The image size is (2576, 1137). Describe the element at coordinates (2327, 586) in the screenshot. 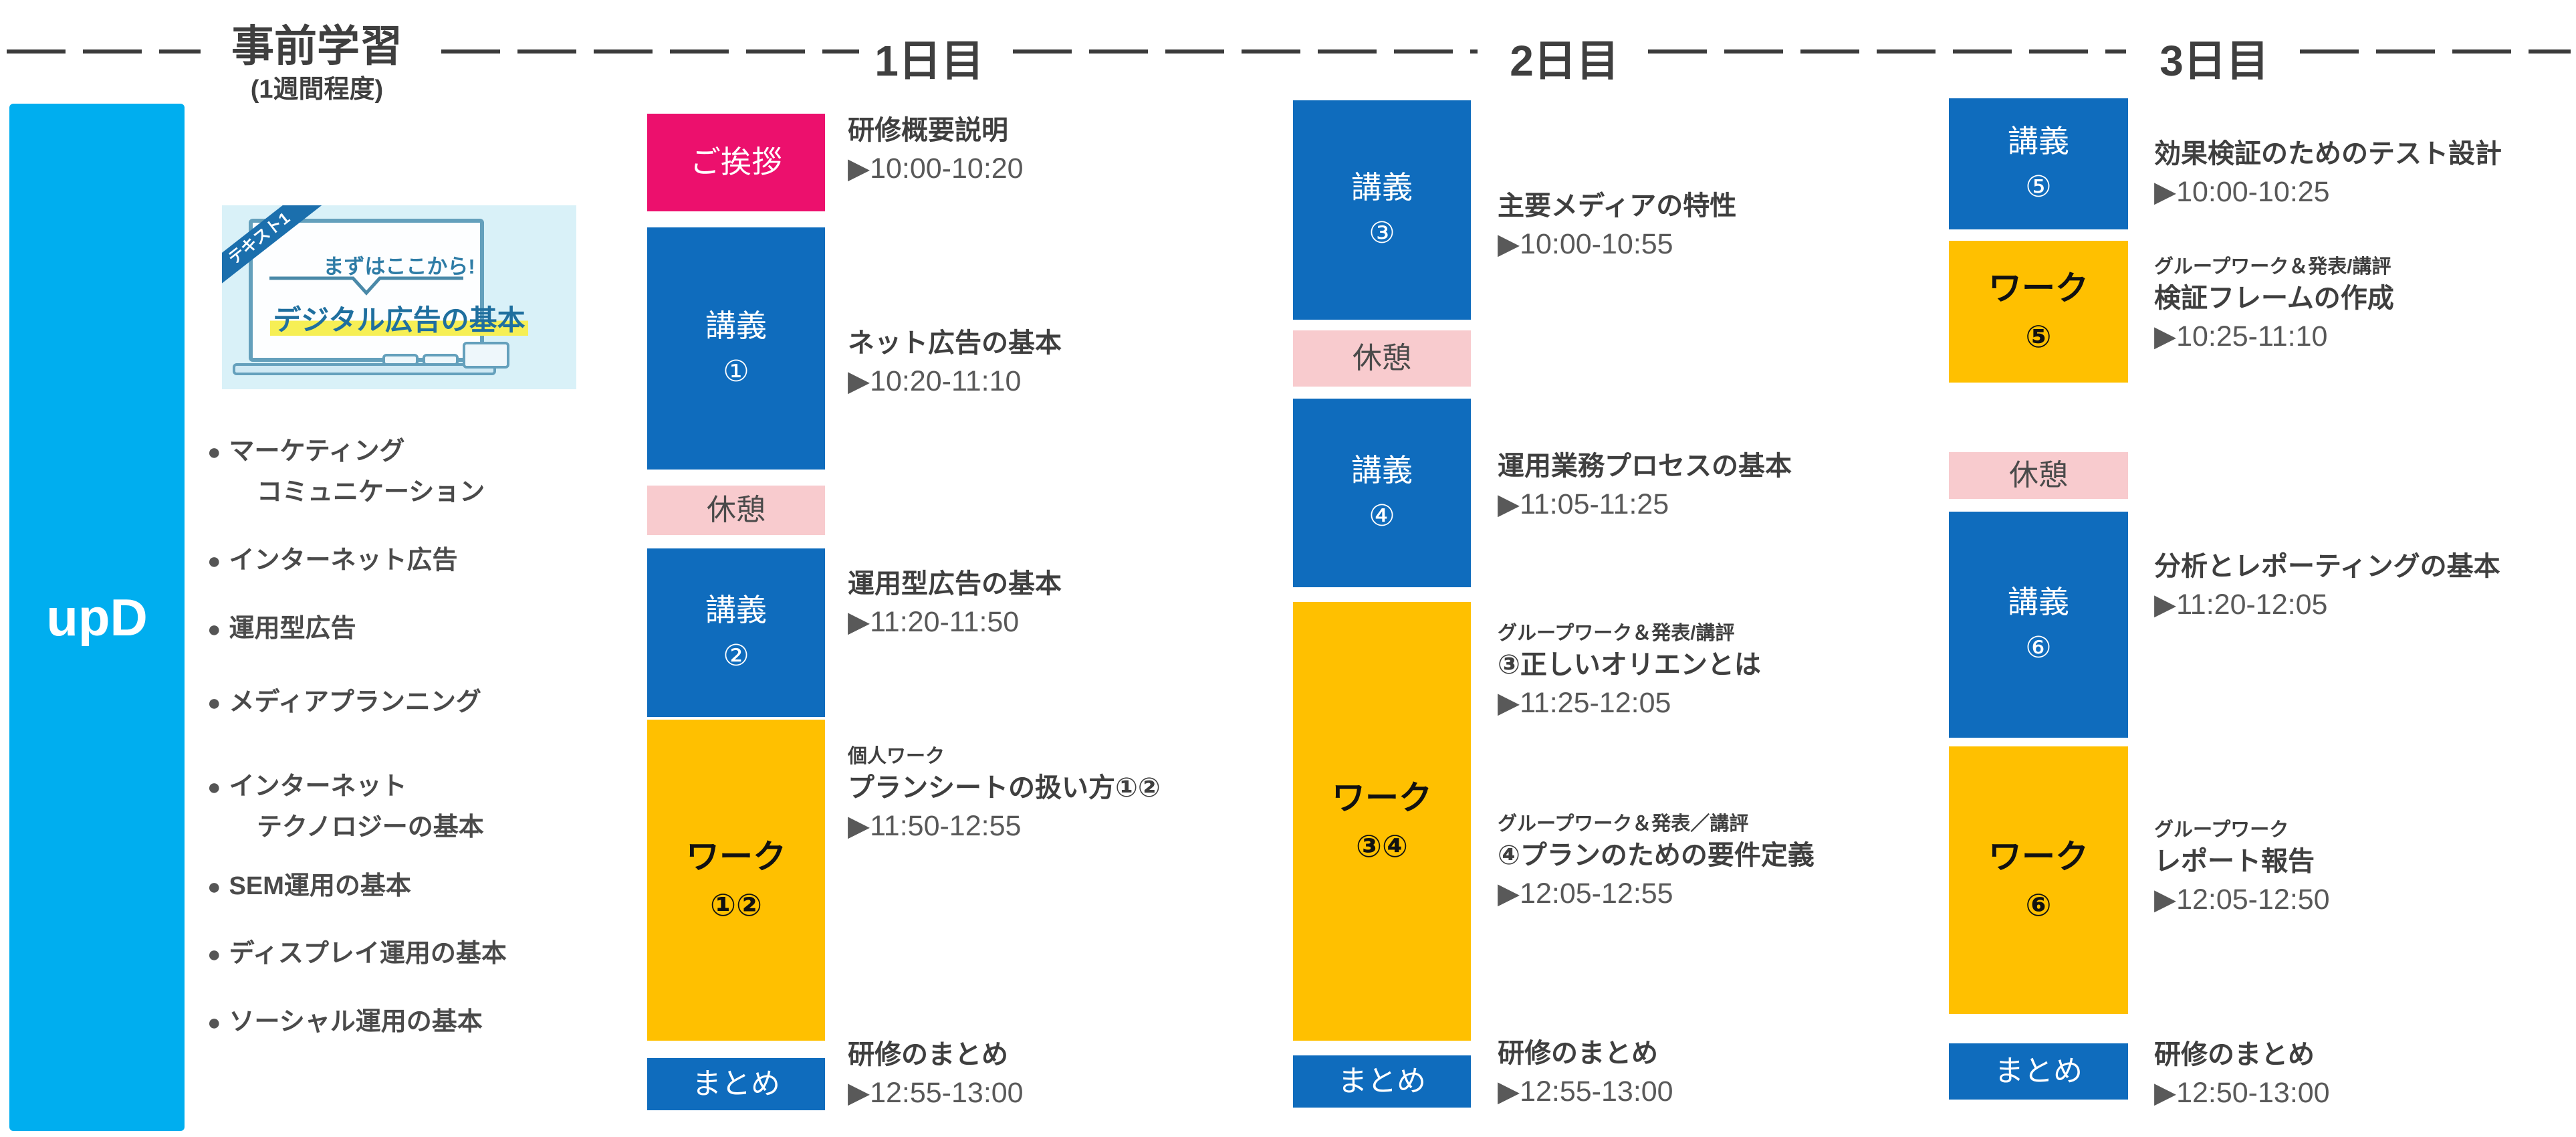

I see `day3-session-3: 分析とレポーティングの基本 ▶11:20-12:05` at that location.